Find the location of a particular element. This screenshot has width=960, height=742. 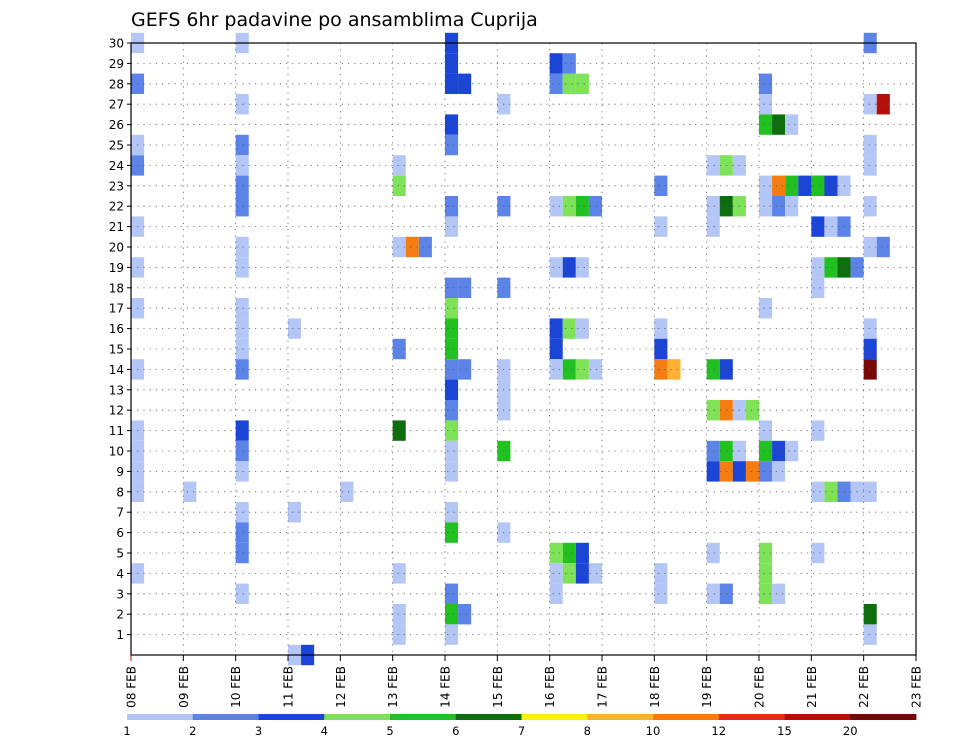

x-tick-label: 22 FEB is located at coordinates (864, 687).